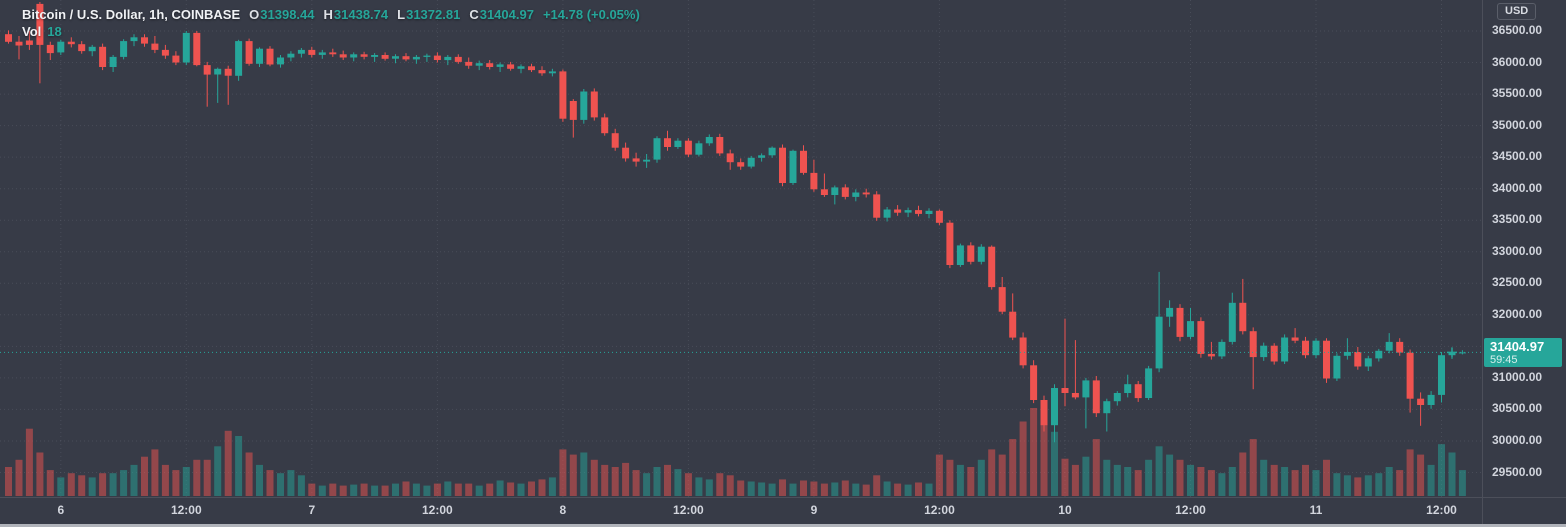 Image resolution: width=1566 pixels, height=527 pixels. What do you see at coordinates (1524, 511) in the screenshot?
I see `axis-corner` at bounding box center [1524, 511].